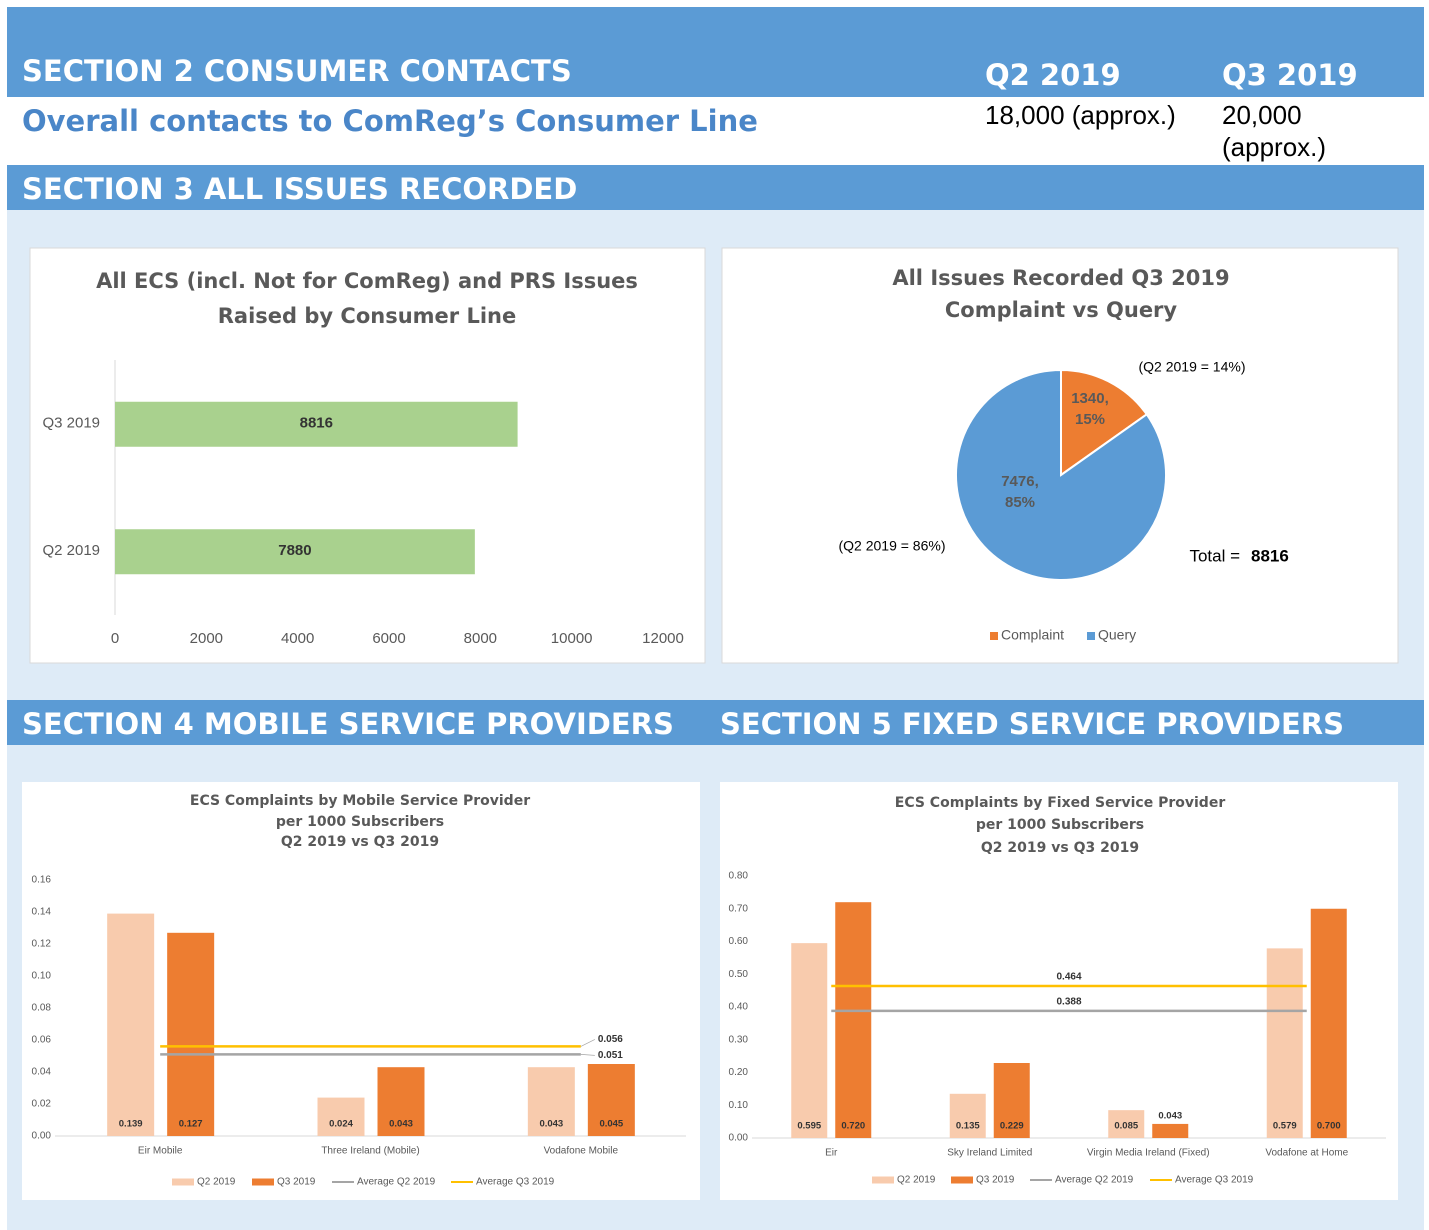  What do you see at coordinates (831, 1153) in the screenshot?
I see `category-label: Eir` at bounding box center [831, 1153].